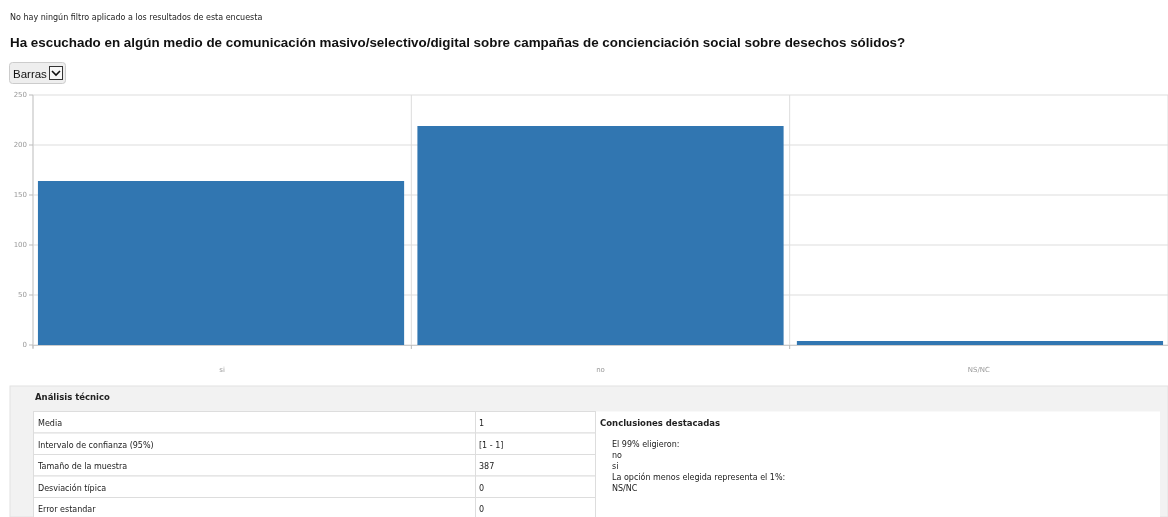  I want to click on text: [1 - 1], so click(491, 445).